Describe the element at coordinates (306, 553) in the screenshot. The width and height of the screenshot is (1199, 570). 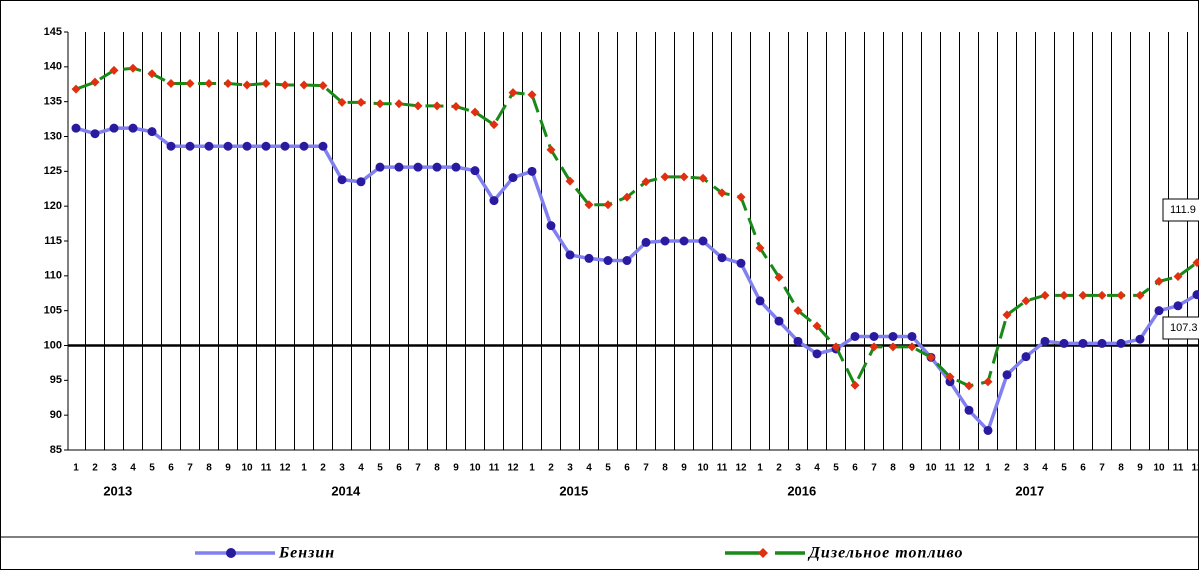
I see `legend-label: Бензин` at that location.